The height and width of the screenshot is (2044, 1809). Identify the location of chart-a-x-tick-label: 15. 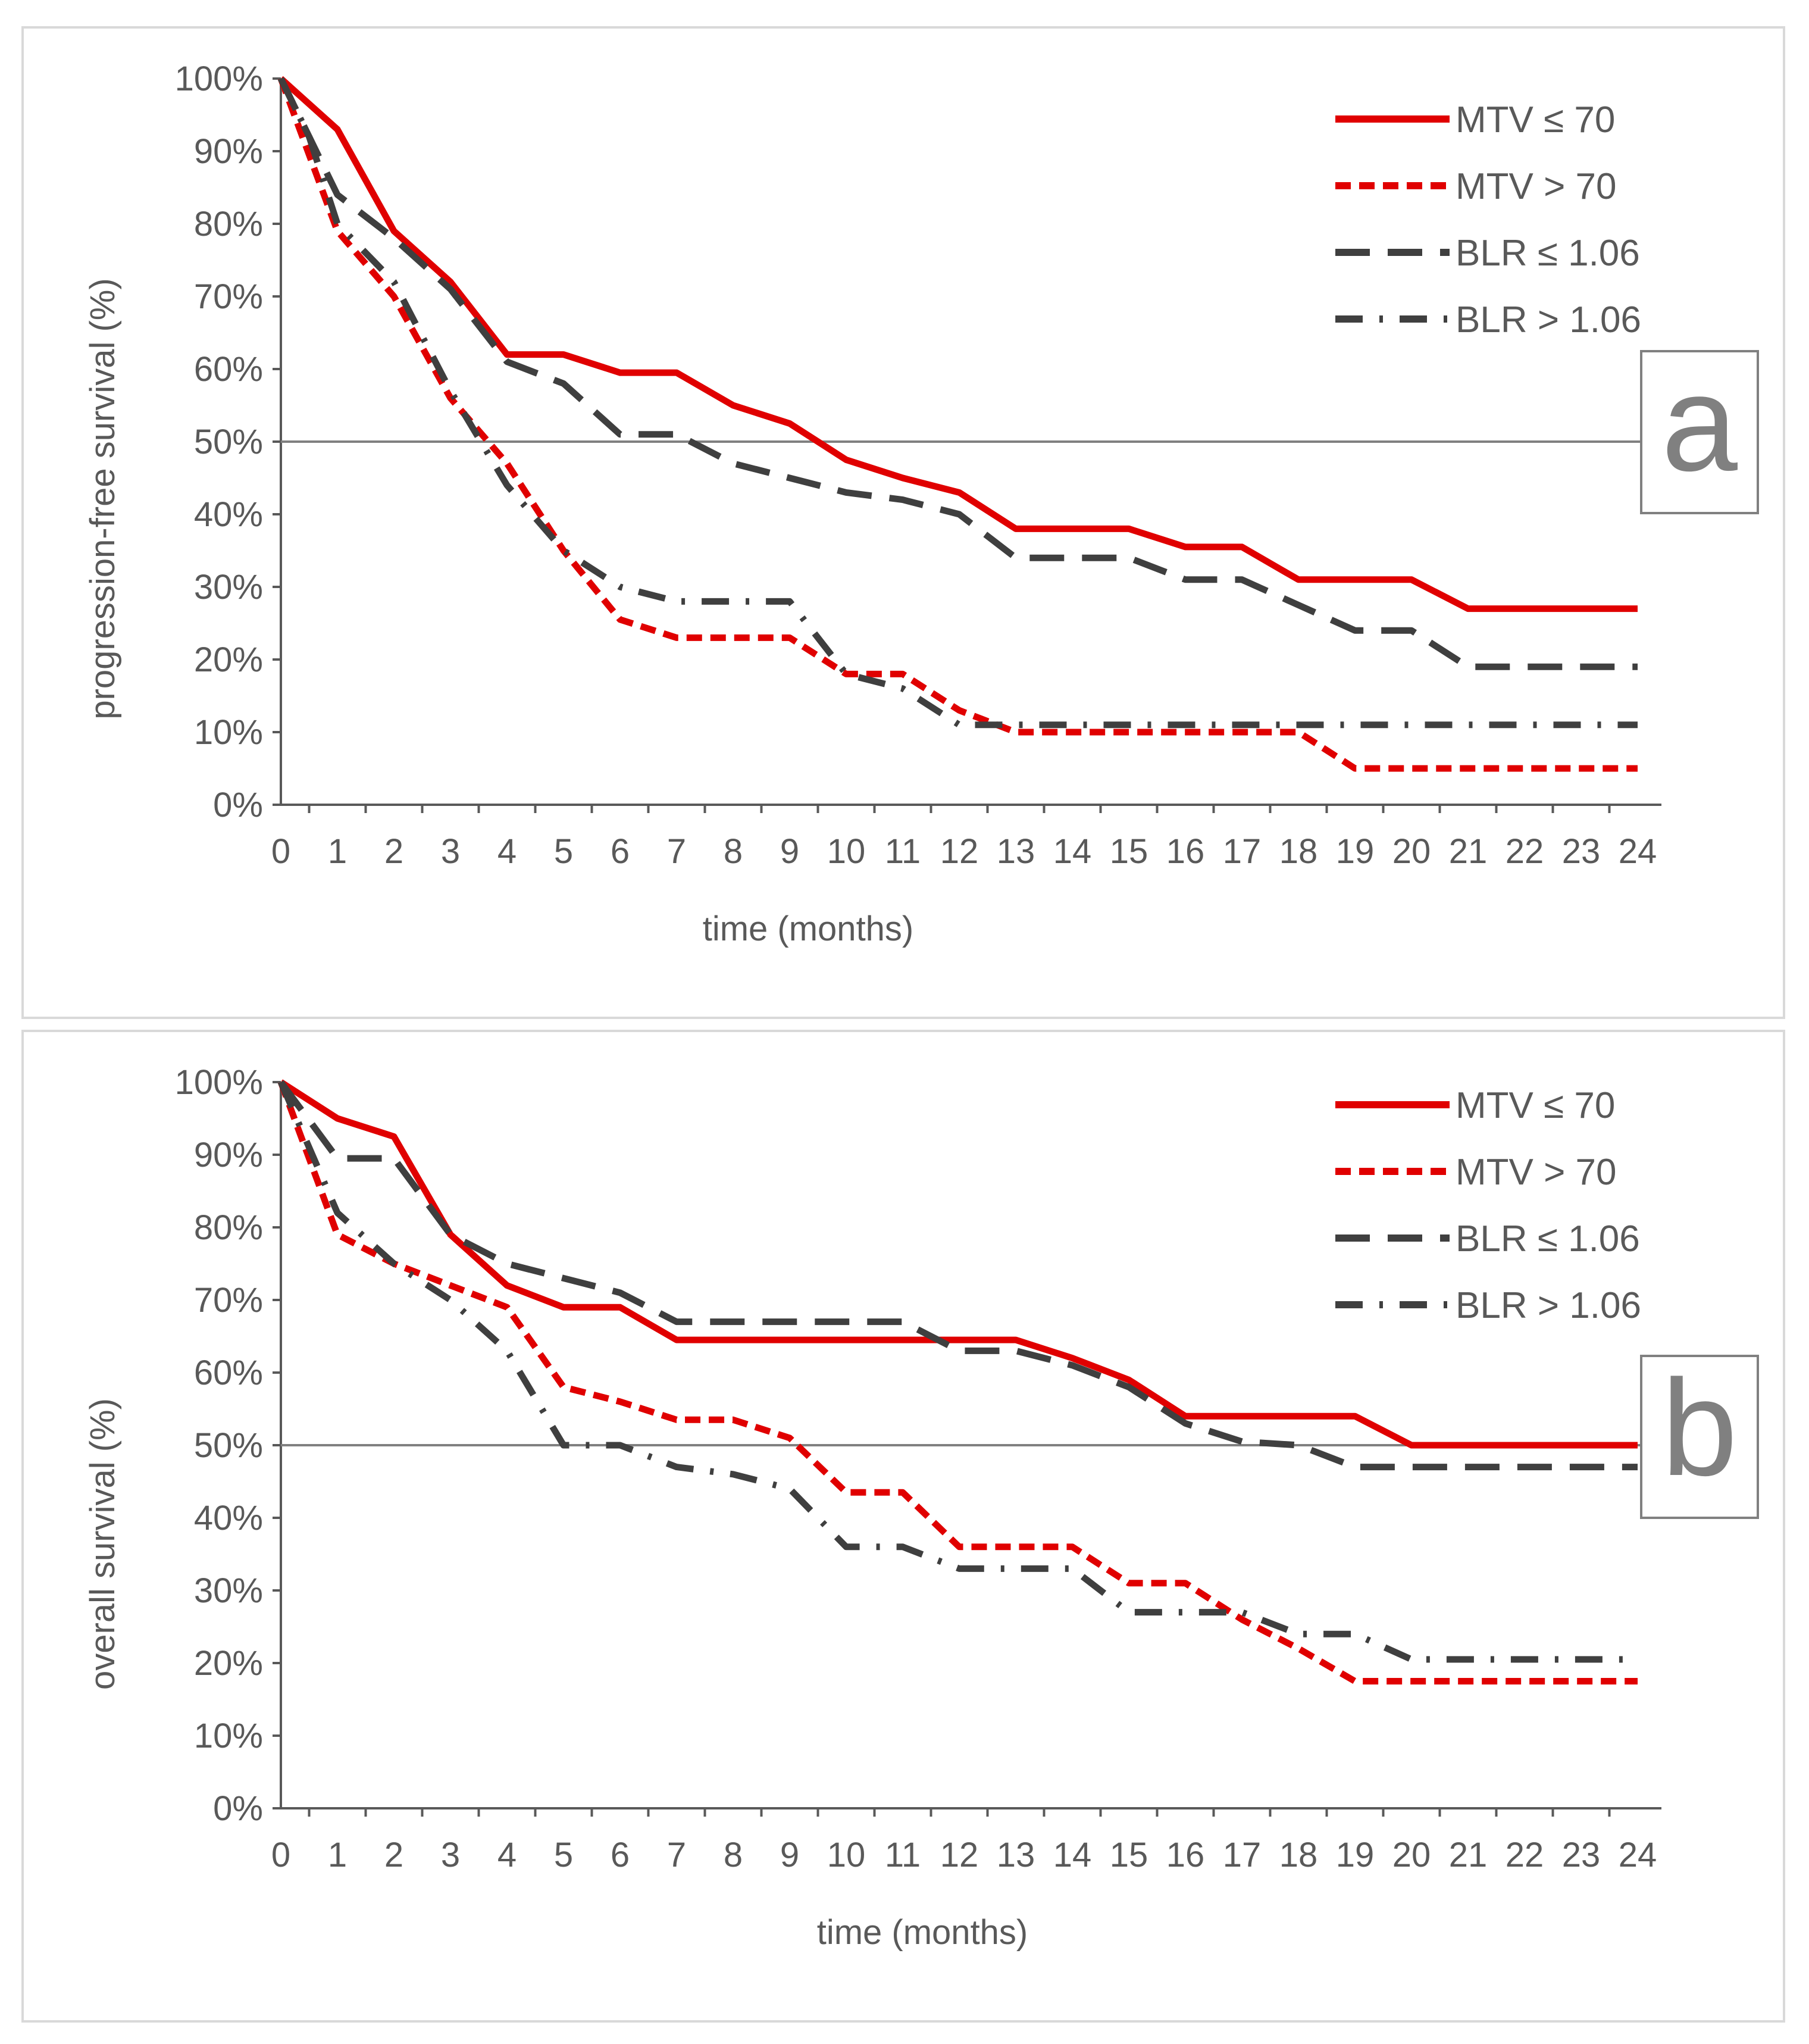
(1129, 851).